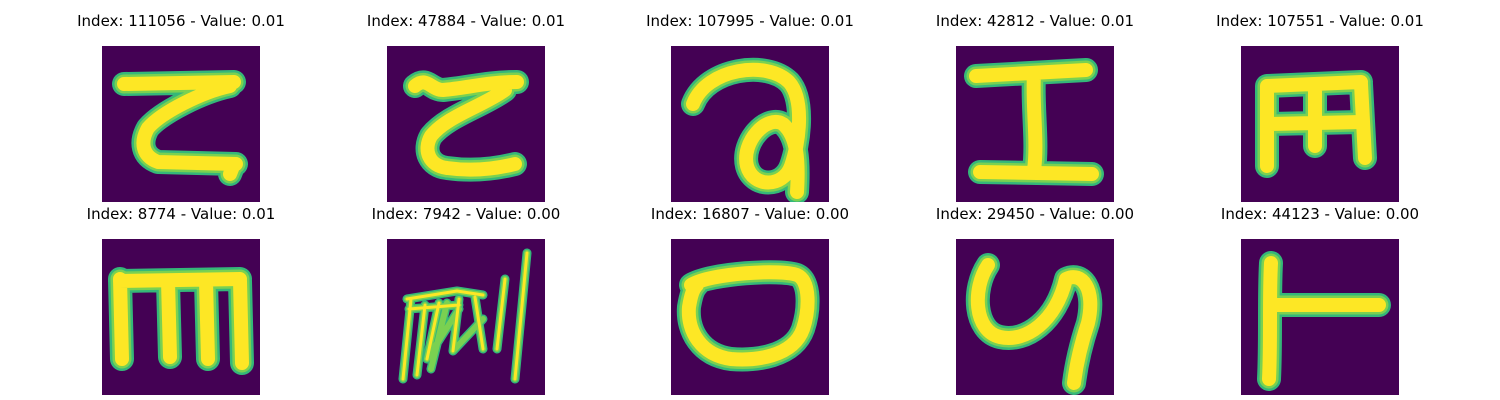 The image size is (1500, 400). What do you see at coordinates (181, 214) in the screenshot?
I see `panel-title: Index: 8774 - Value: 0.01` at bounding box center [181, 214].